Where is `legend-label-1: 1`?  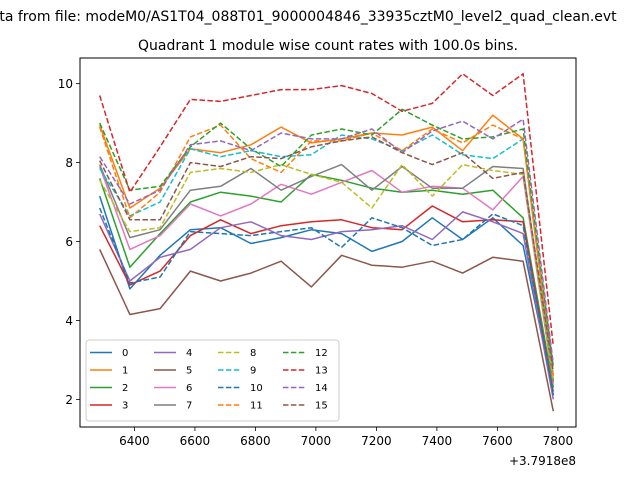 legend-label-1: 1 is located at coordinates (125, 371).